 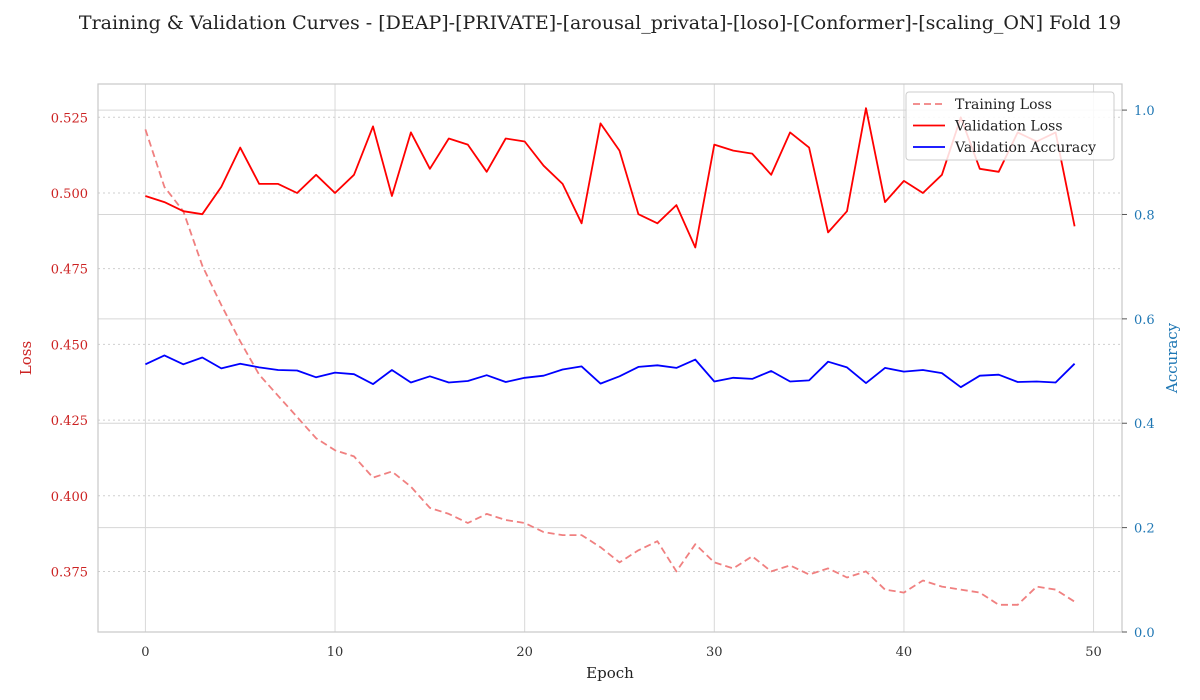 What do you see at coordinates (1144, 529) in the screenshot?
I see `y-tick-label-right-1: 0.2` at bounding box center [1144, 529].